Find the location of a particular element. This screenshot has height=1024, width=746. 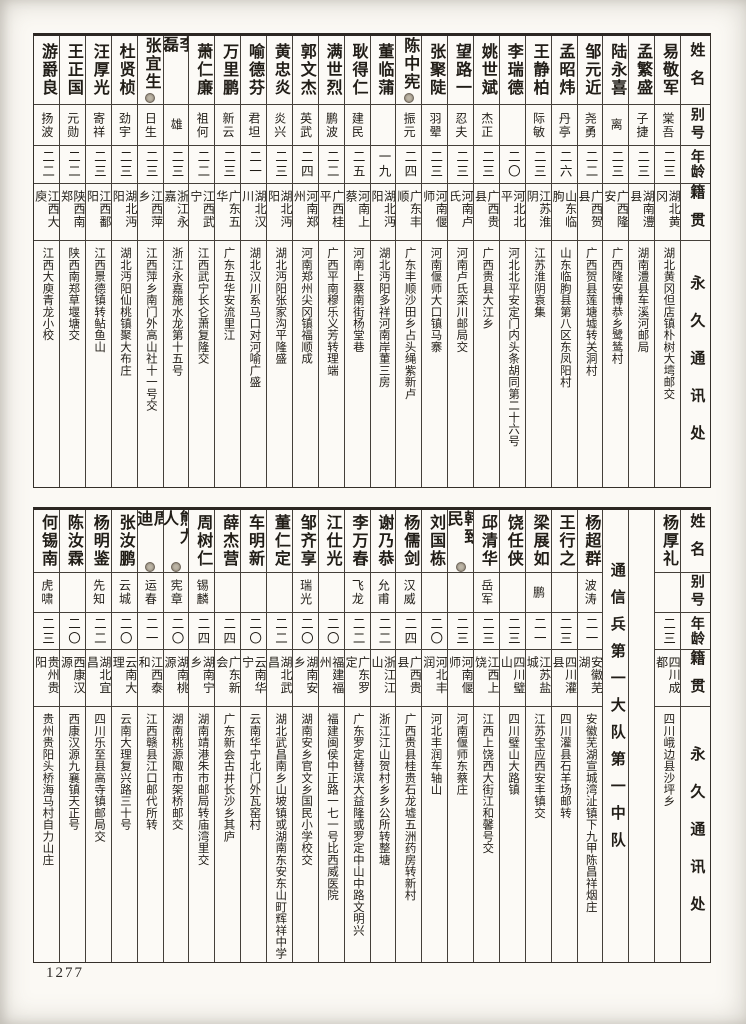

name-text: 薛杰营 is located at coordinates (229, 541).